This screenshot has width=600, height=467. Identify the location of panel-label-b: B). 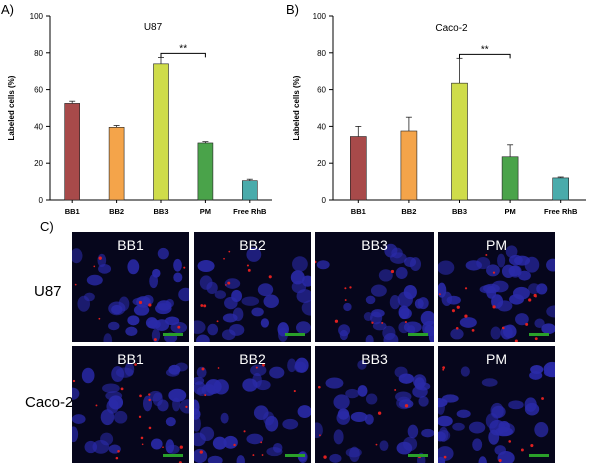
(292, 9).